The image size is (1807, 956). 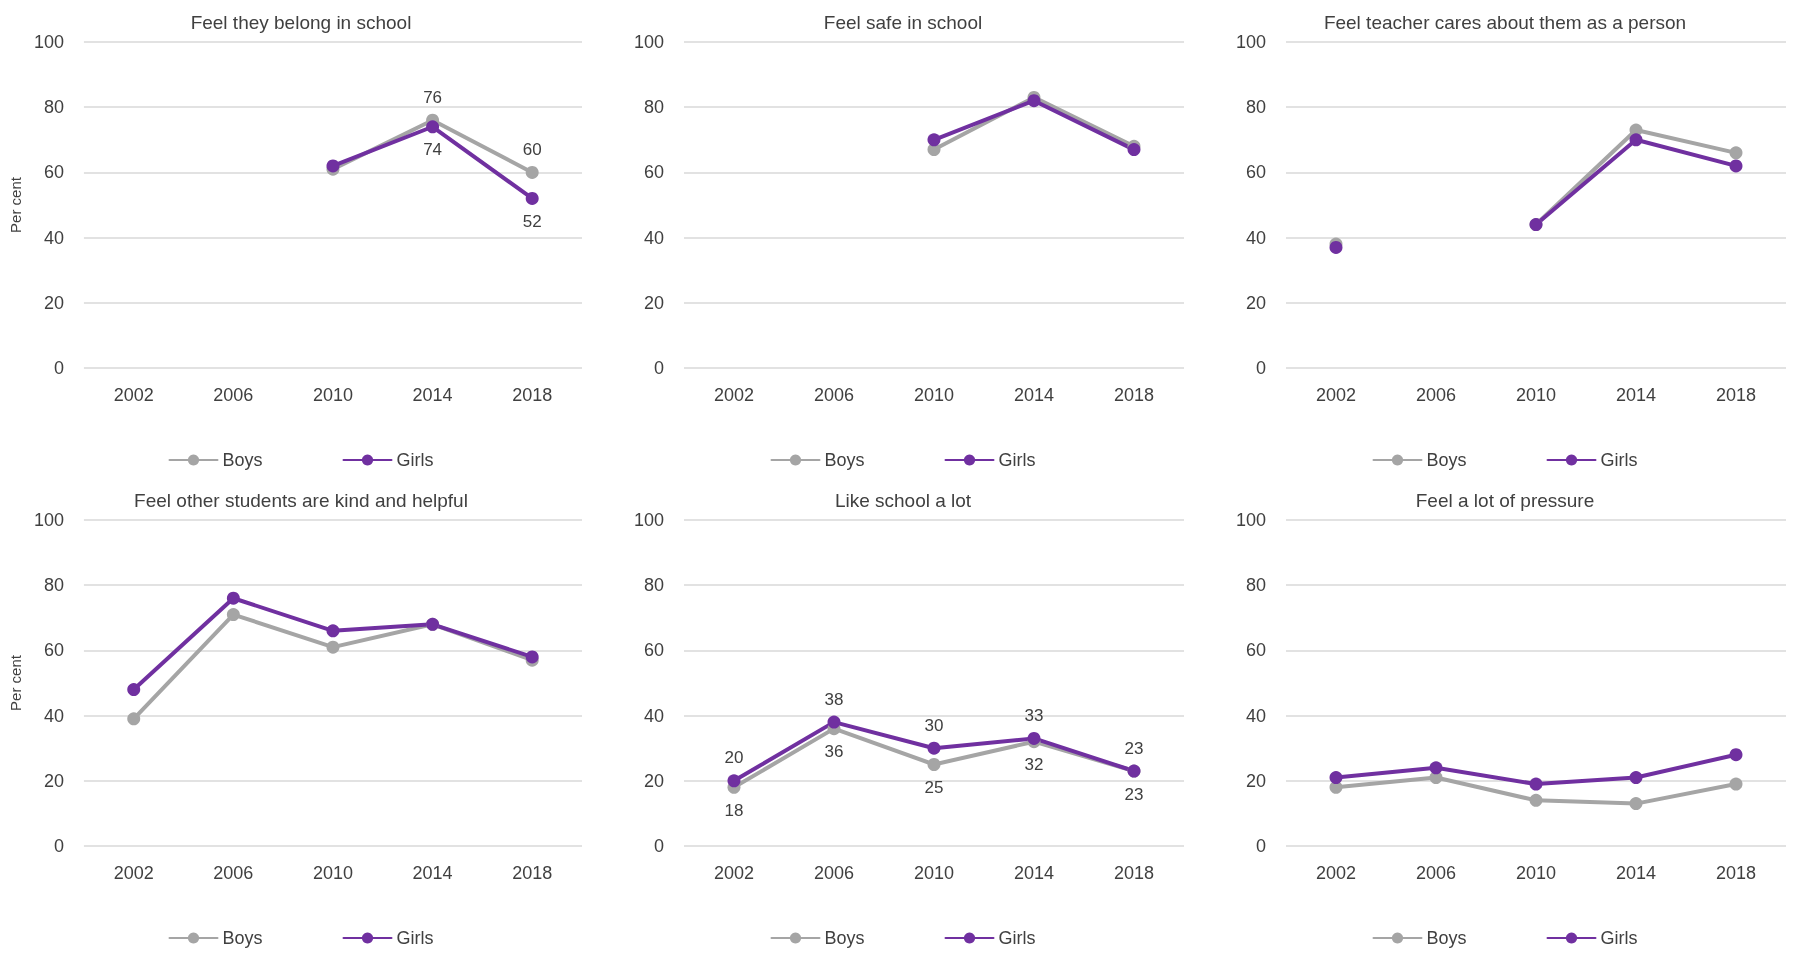 What do you see at coordinates (734, 758) in the screenshot?
I see `data-label: 20` at bounding box center [734, 758].